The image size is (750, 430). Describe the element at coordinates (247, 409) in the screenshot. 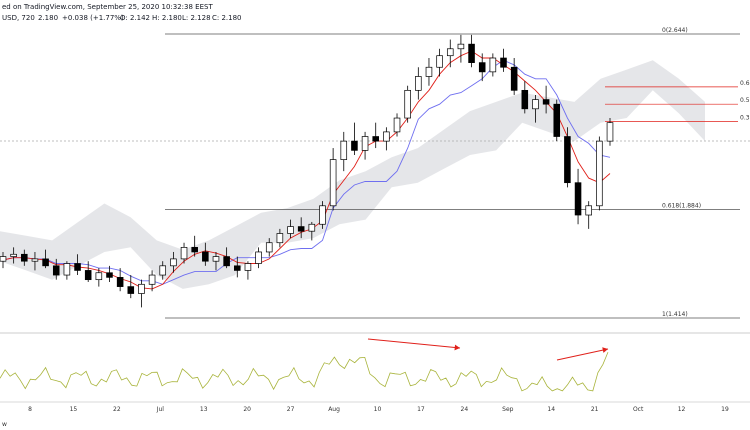

I see `x-tick-label: 20` at that location.